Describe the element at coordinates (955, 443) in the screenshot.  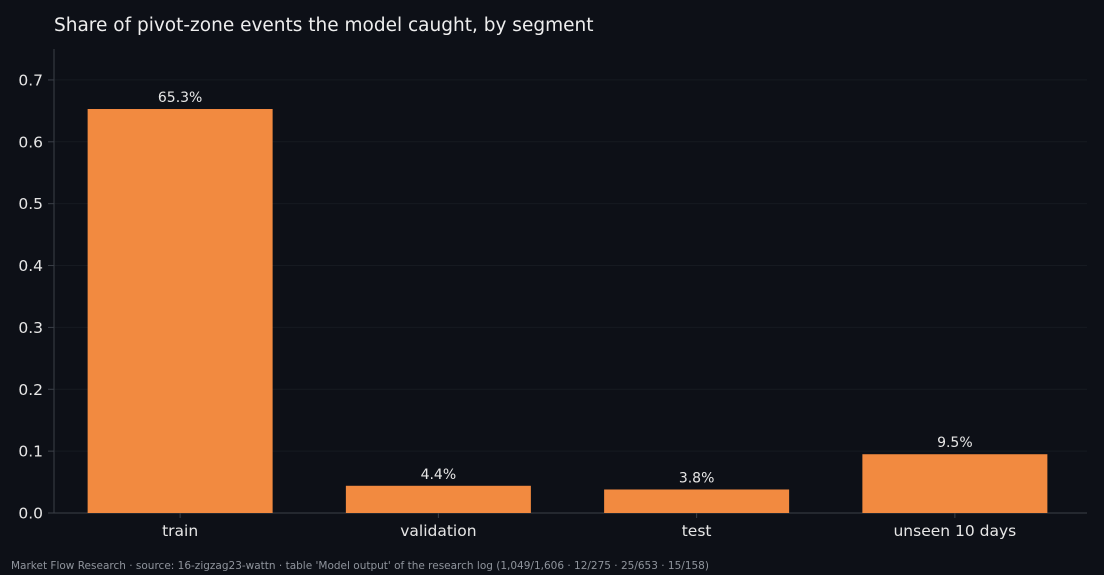
I see `data-label: 9.5%` at that location.